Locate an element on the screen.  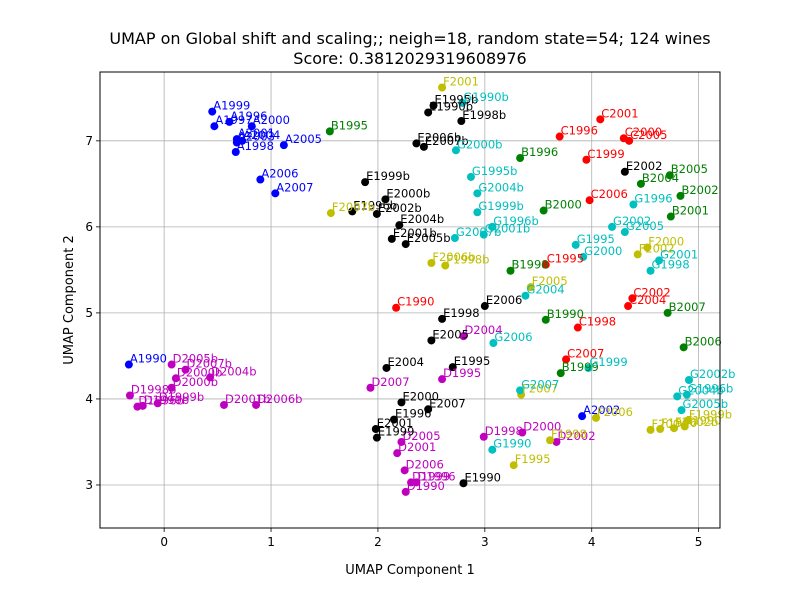
x-tick-label: 2 is located at coordinates (378, 542).